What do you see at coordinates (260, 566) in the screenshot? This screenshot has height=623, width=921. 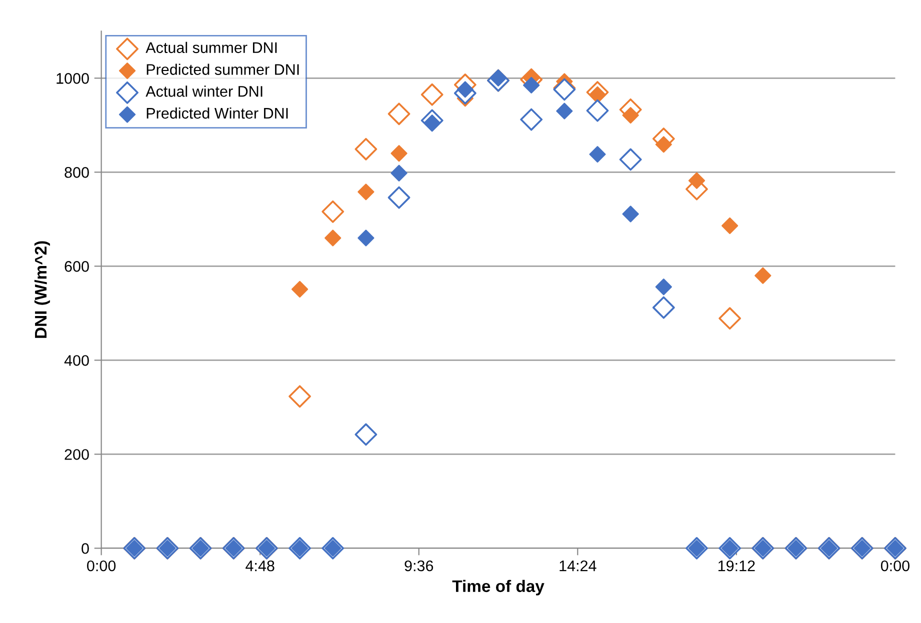 I see `x-tick-label: 4:48` at bounding box center [260, 566].